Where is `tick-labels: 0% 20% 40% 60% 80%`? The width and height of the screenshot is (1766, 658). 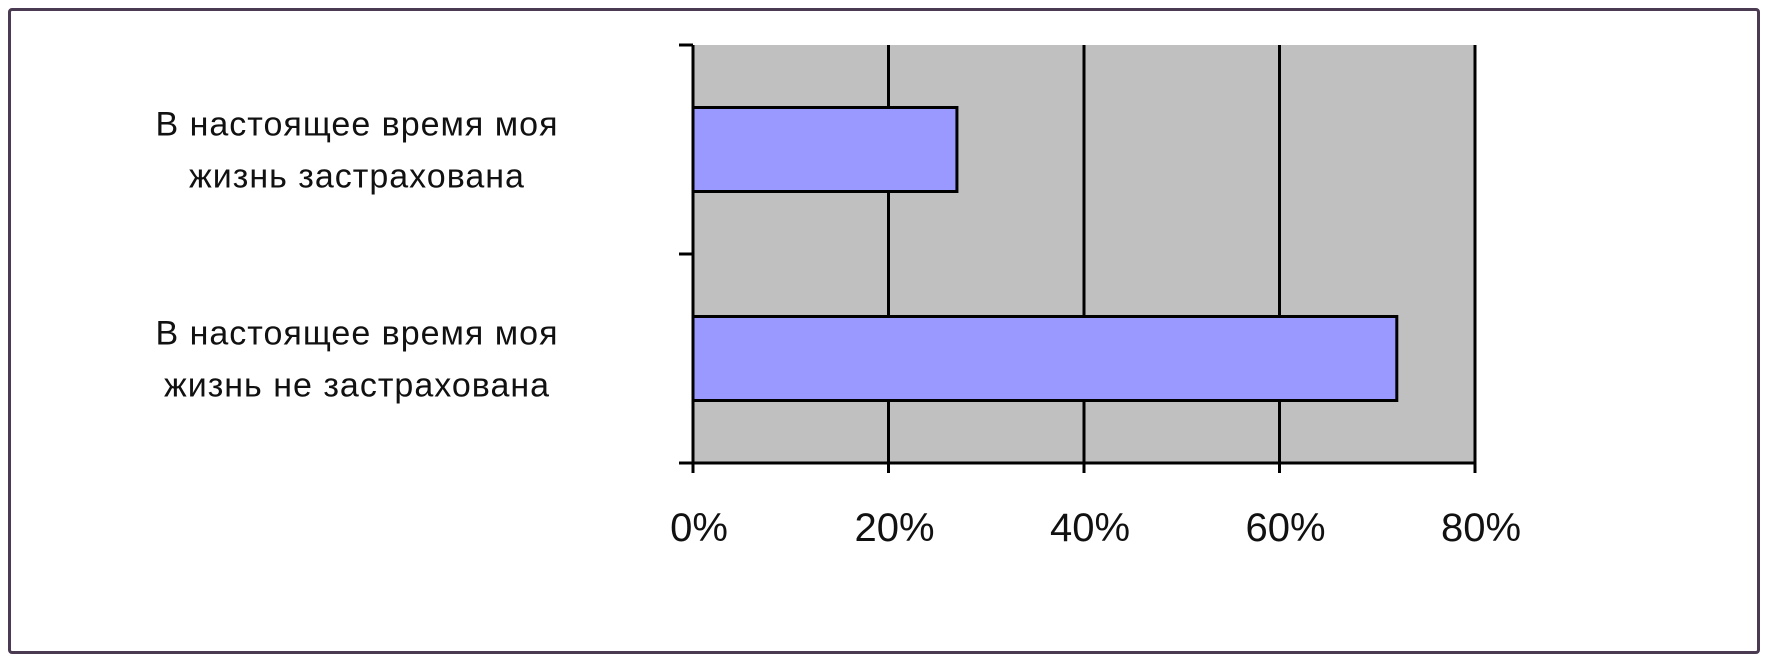 tick-labels: 0% 20% 40% 60% 80% is located at coordinates (1095, 528).